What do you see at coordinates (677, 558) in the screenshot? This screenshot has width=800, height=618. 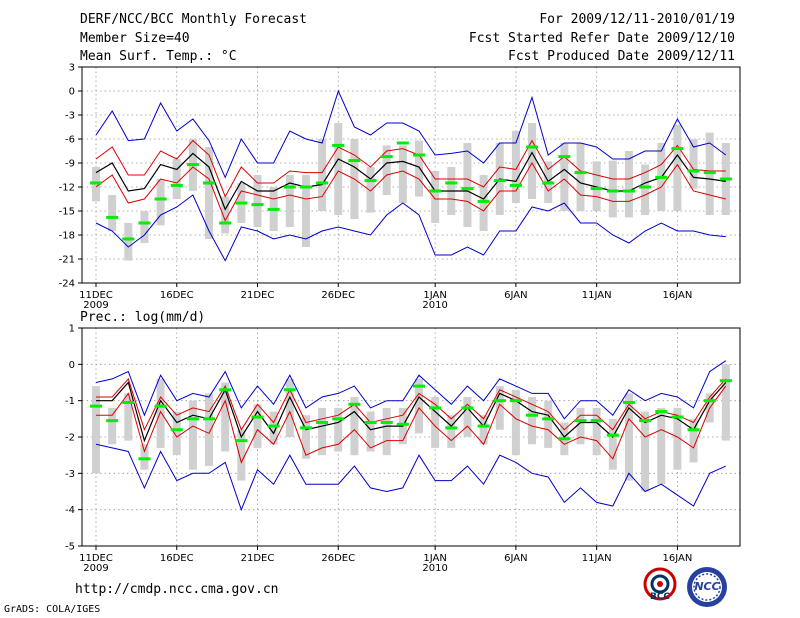 I see `x-tick-label: 16JAN` at bounding box center [677, 558].